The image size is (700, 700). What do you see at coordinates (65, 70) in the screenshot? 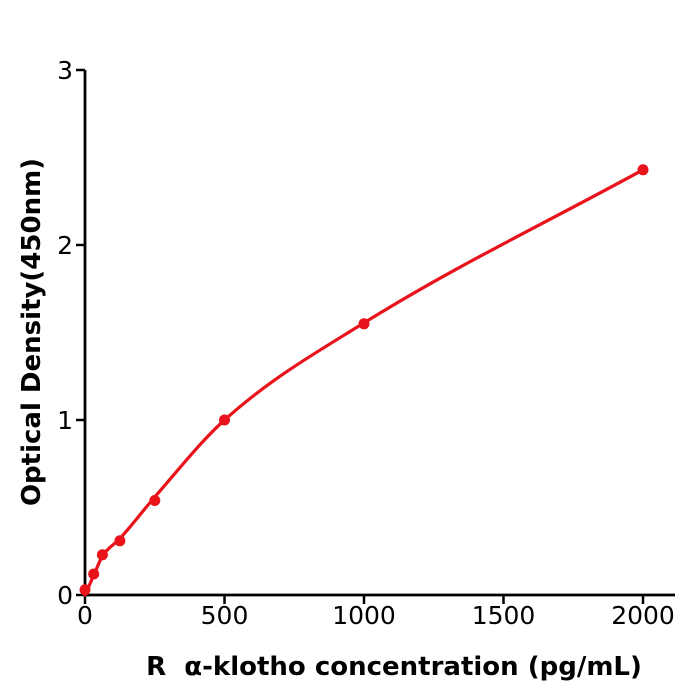
I see `y-tick-label: 3` at bounding box center [65, 70].